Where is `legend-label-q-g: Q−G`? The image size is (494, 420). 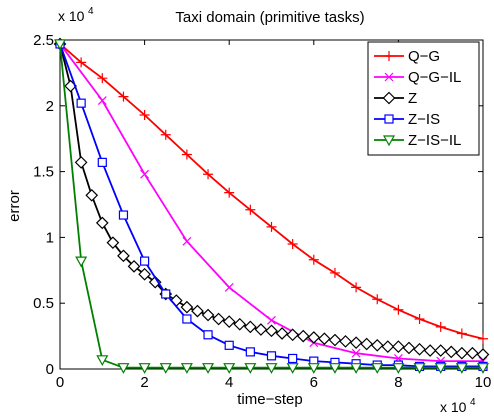 legend-label-q-g: Q−G is located at coordinates (424, 56).